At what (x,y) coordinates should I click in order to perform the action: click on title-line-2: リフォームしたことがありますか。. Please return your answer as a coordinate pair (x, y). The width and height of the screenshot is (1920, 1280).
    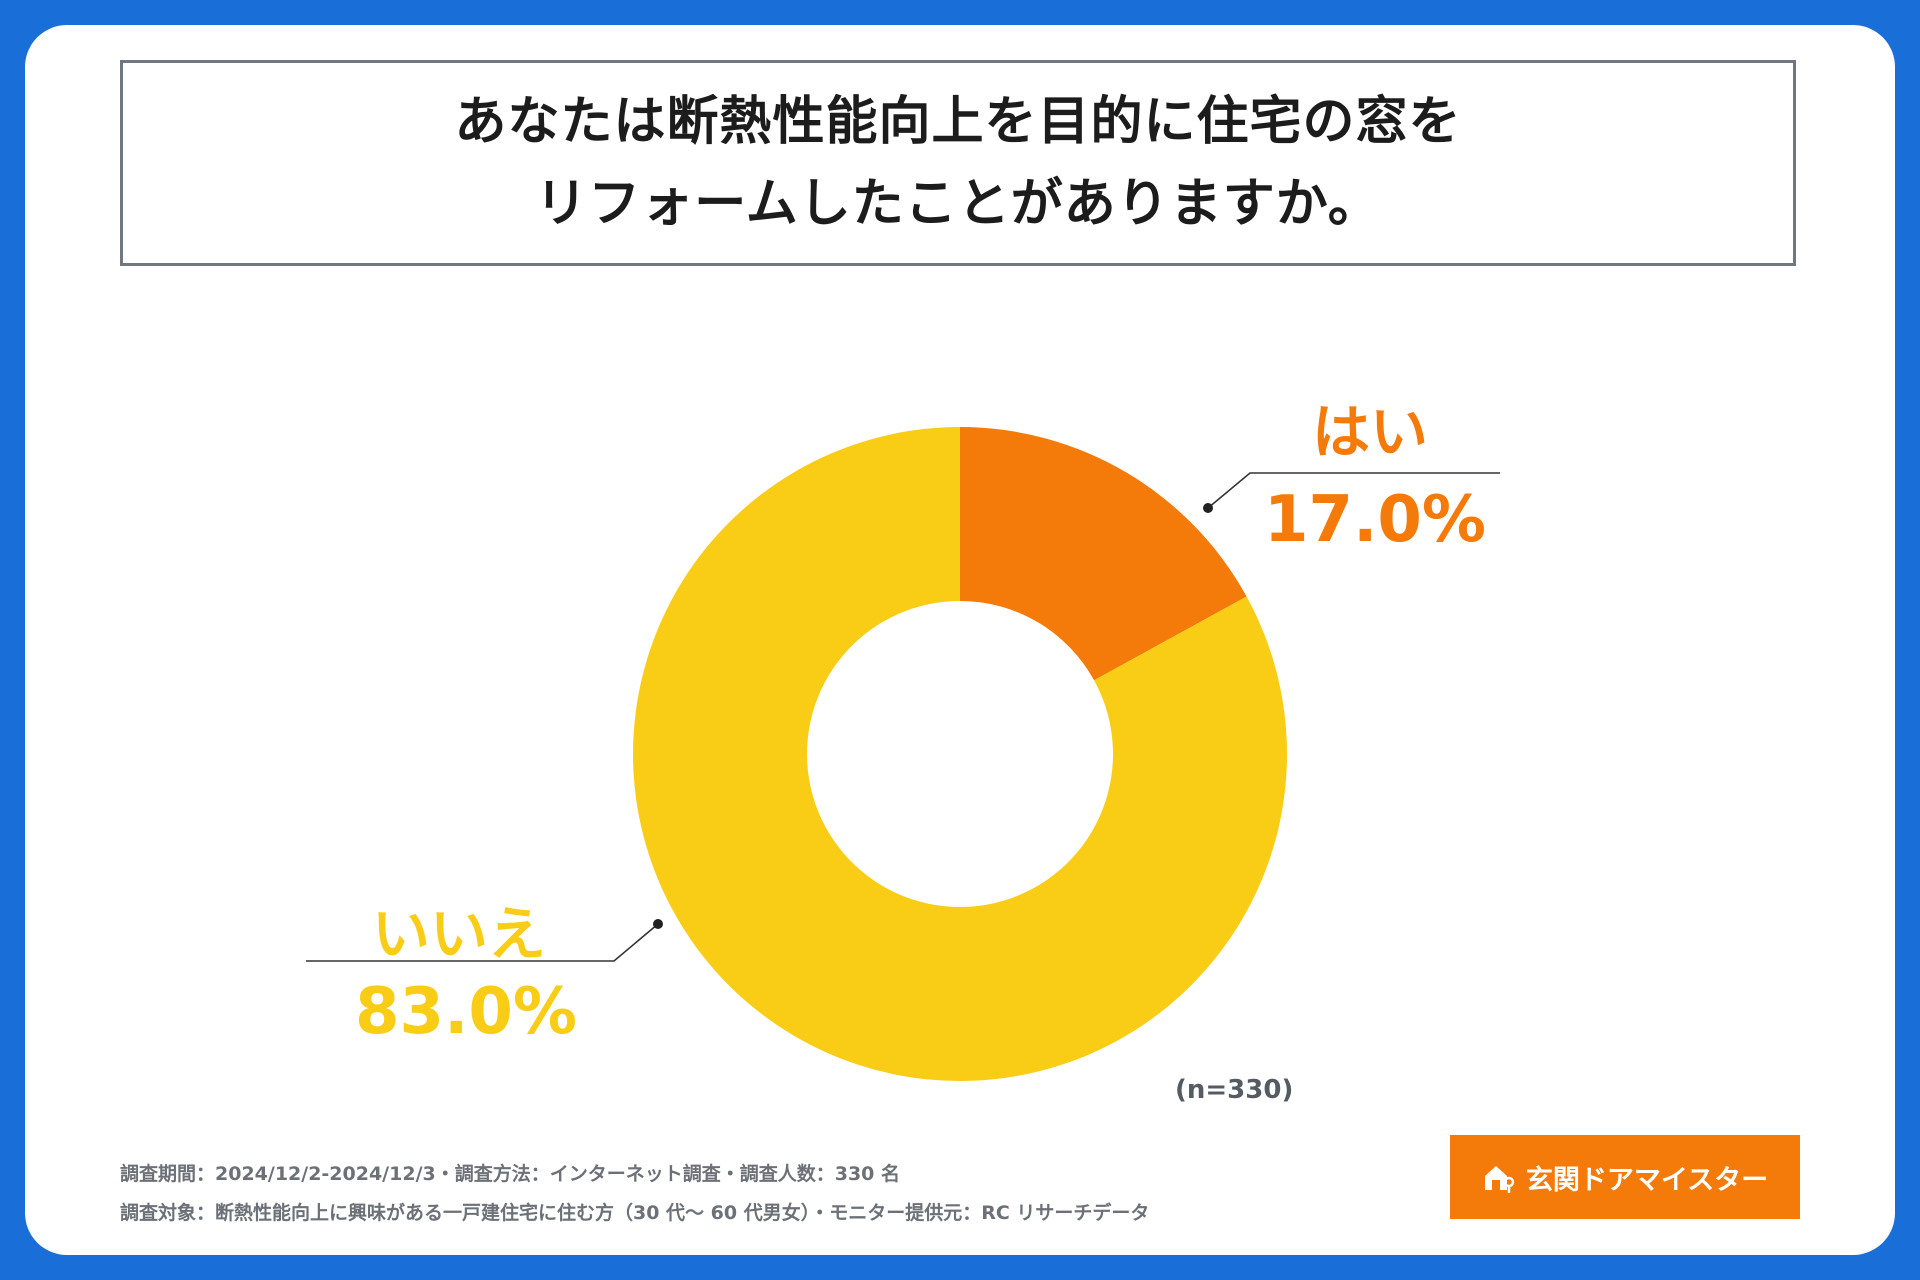
    Looking at the image, I should click on (958, 204).